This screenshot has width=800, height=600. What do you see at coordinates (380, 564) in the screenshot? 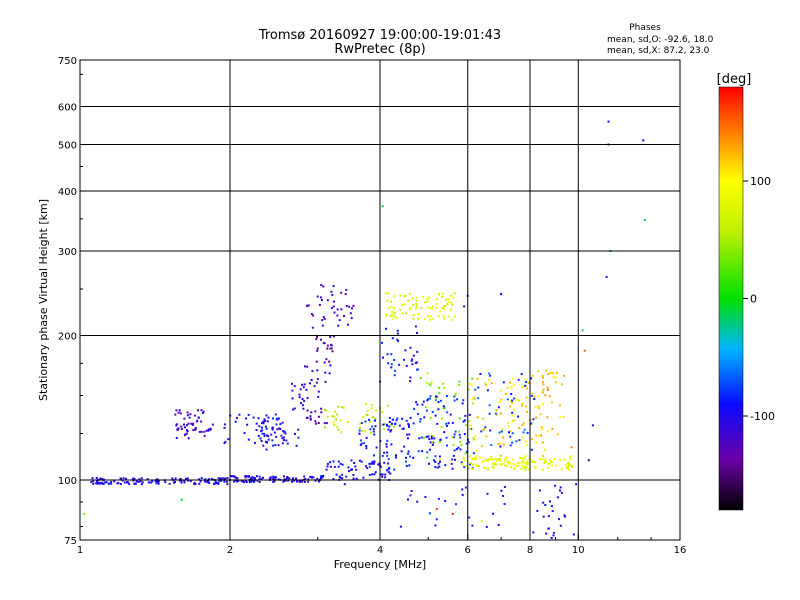
I see `x-axis-label: Frequency [MHz]` at bounding box center [380, 564].